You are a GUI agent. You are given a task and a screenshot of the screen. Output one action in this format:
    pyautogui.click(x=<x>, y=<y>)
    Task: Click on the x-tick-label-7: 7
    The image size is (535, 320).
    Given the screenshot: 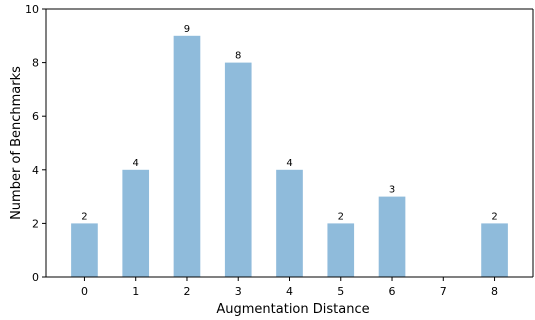 What is the action you would take?
    pyautogui.click(x=443, y=291)
    